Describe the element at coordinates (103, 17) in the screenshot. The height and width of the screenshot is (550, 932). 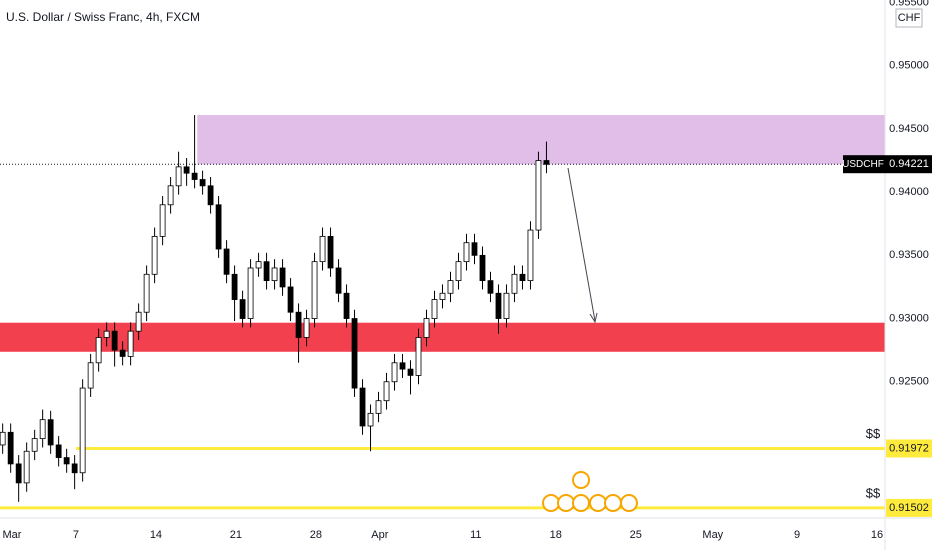
I see `chart-title: U.S. Dollar / Swiss Franc, 4h, FXCM` at that location.